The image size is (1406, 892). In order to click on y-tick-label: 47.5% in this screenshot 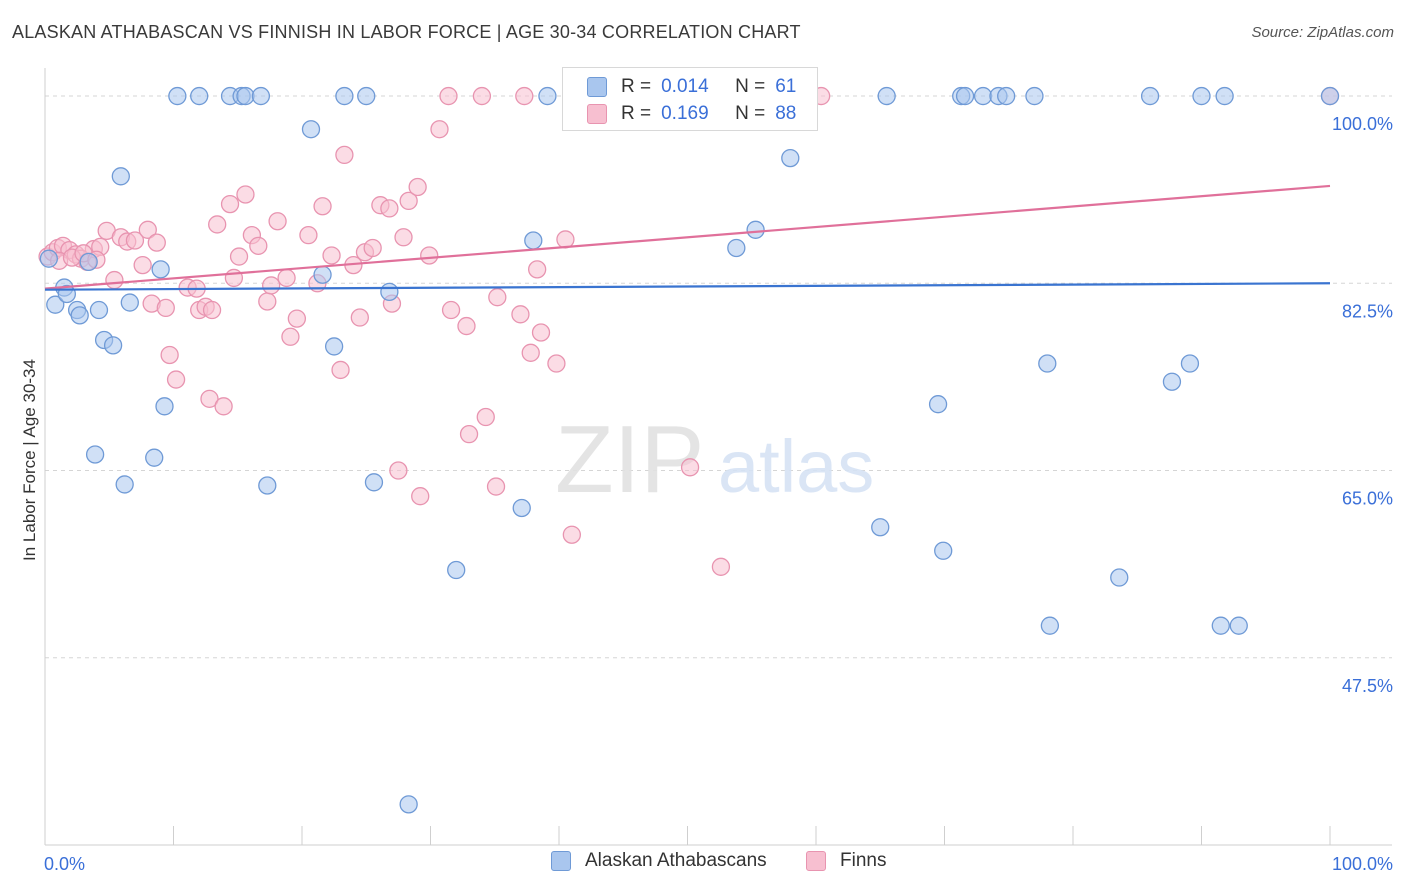, I will do `click(1367, 686)`.